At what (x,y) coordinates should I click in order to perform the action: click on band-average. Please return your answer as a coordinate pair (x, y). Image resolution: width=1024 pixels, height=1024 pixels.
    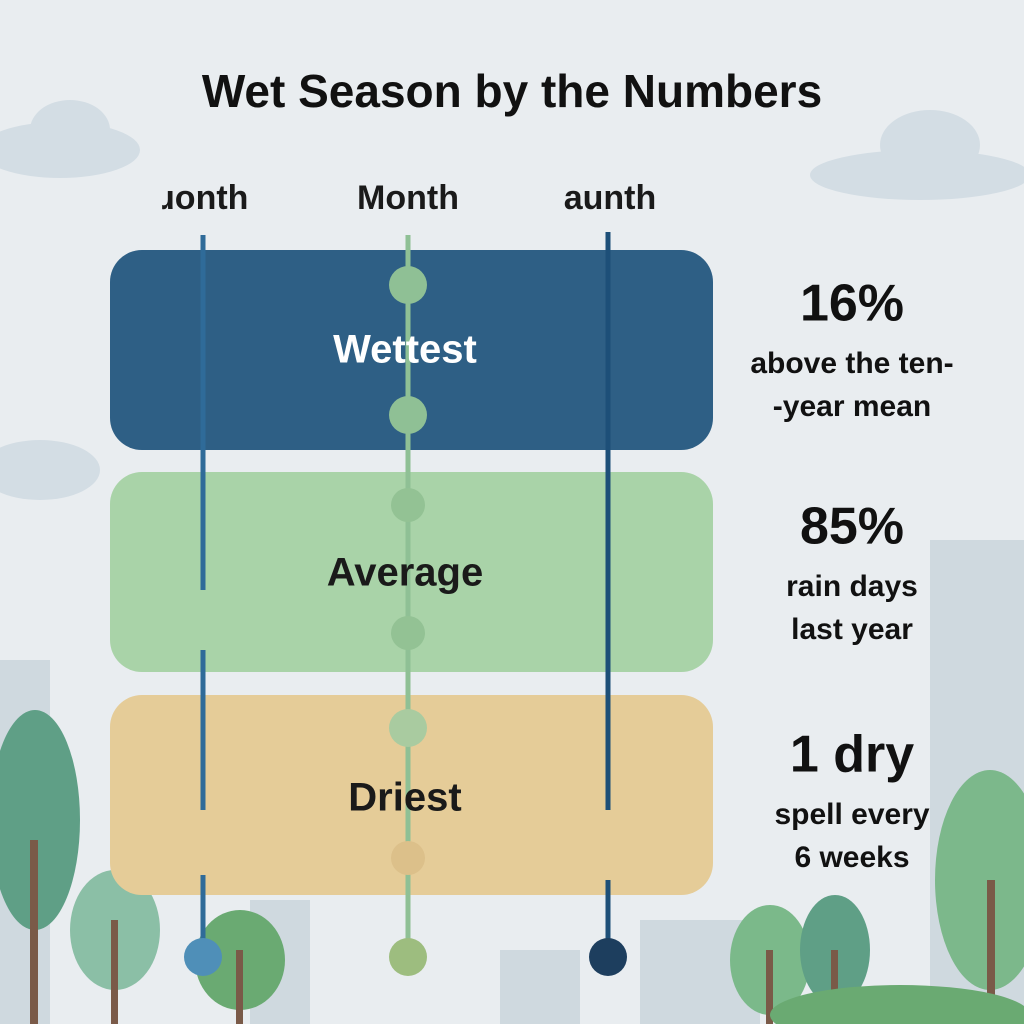
    Looking at the image, I should click on (411, 572).